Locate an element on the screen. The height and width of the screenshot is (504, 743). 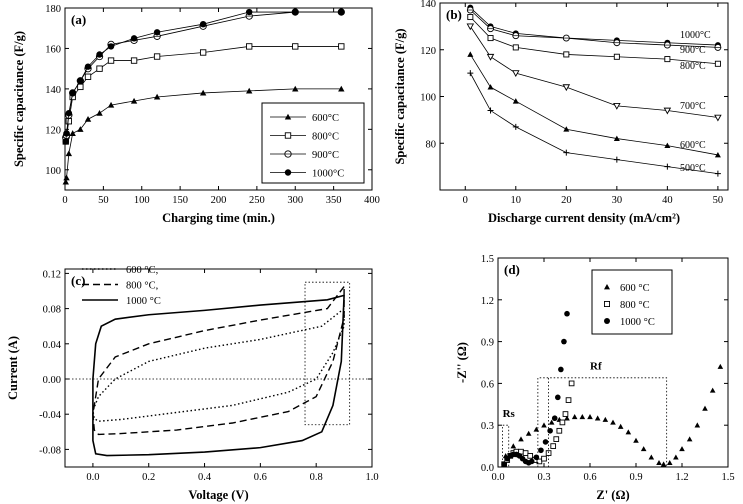
legend-frame is located at coordinates (313, 143).